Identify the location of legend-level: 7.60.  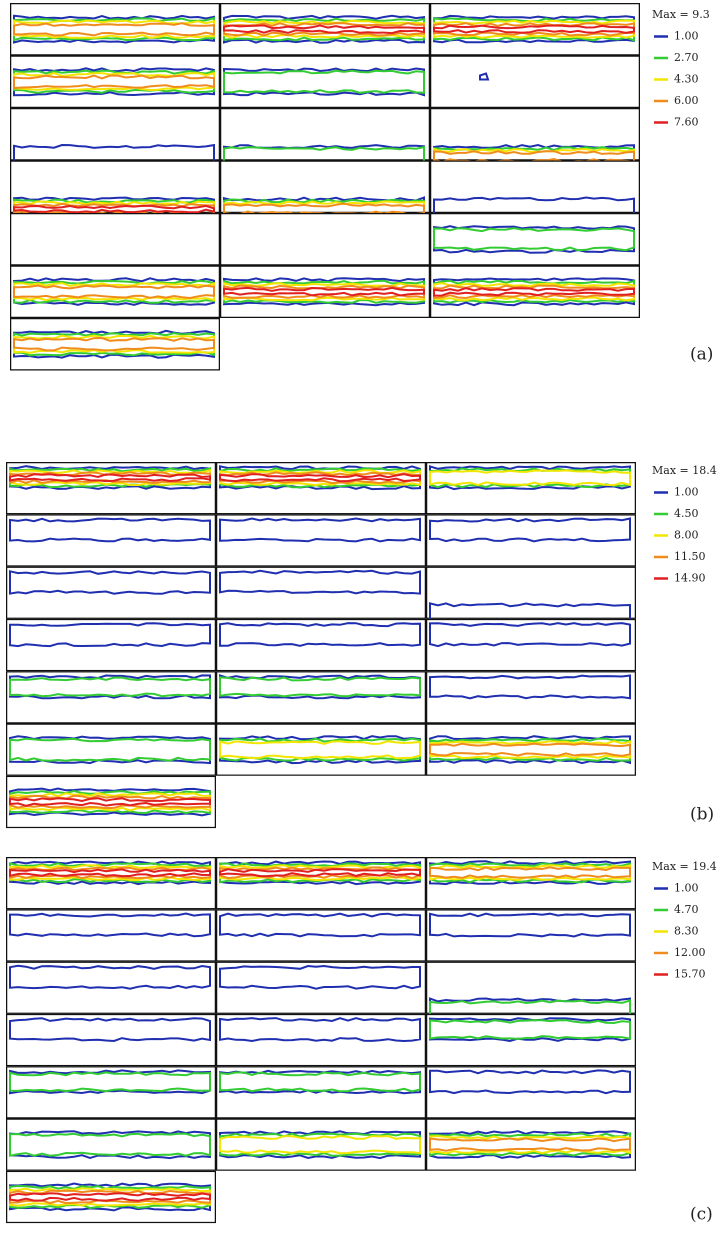
(686, 122).